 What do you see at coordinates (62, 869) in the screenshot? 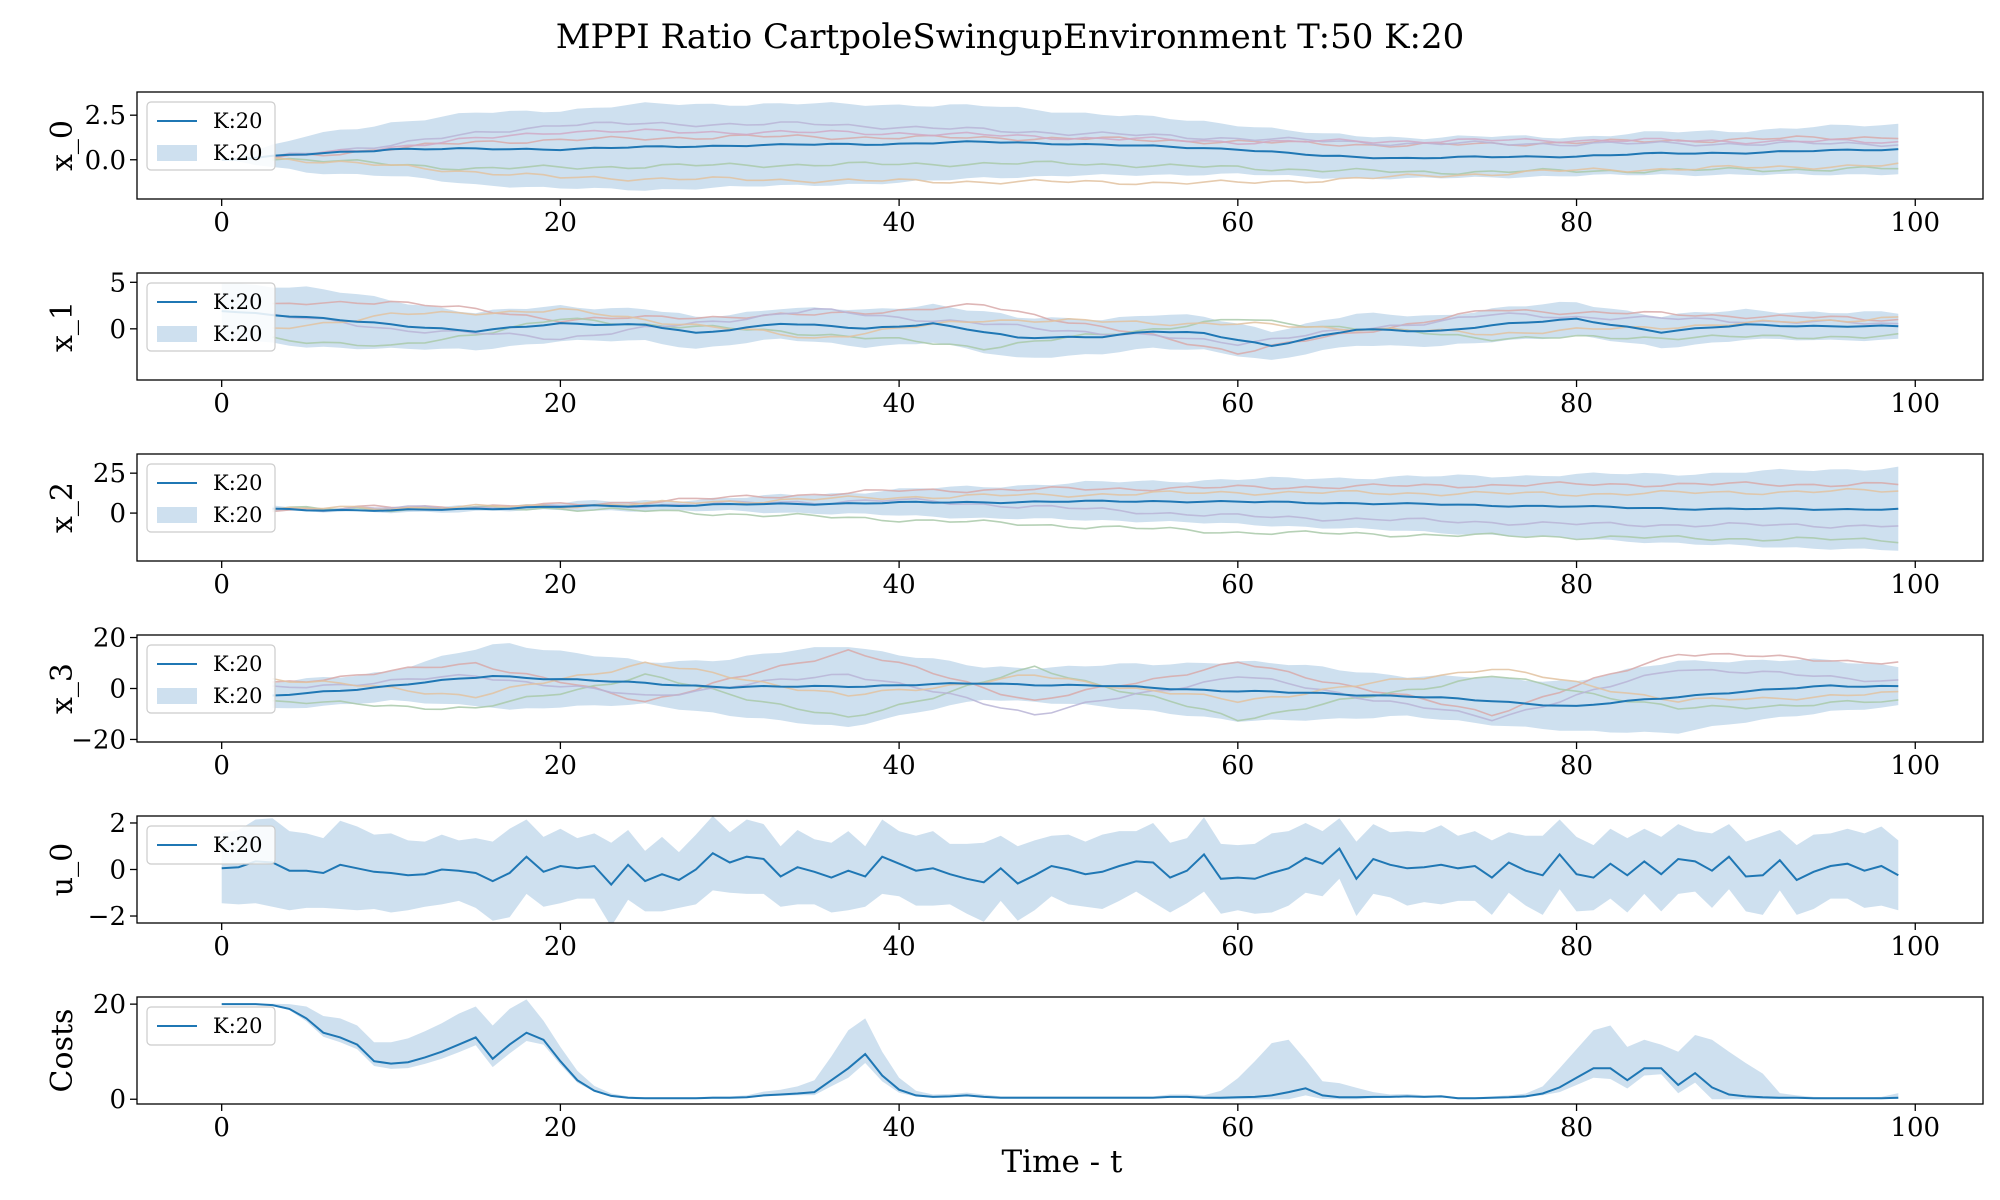
I see `y-axis-label: u_0` at bounding box center [62, 869].